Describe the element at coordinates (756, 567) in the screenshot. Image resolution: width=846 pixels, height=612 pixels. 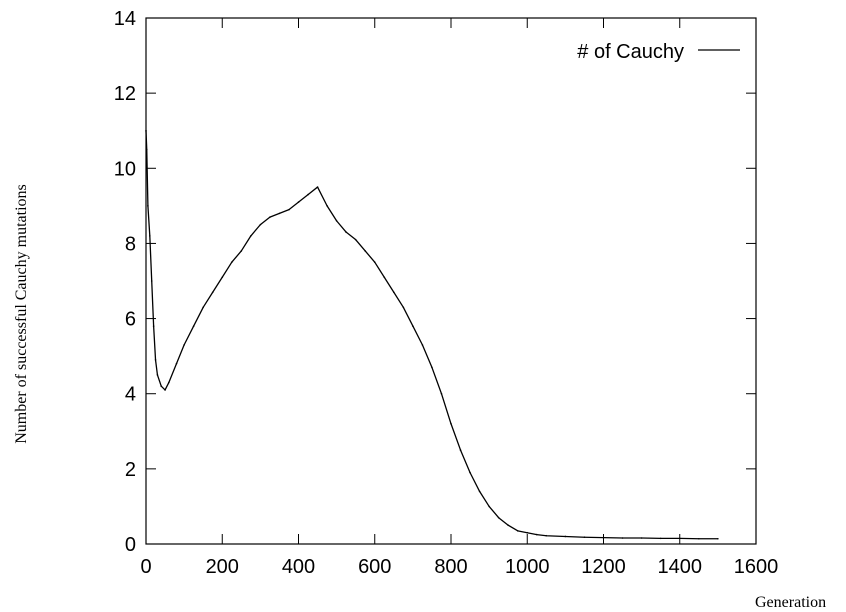
I see `x-tick-label: 1600` at that location.